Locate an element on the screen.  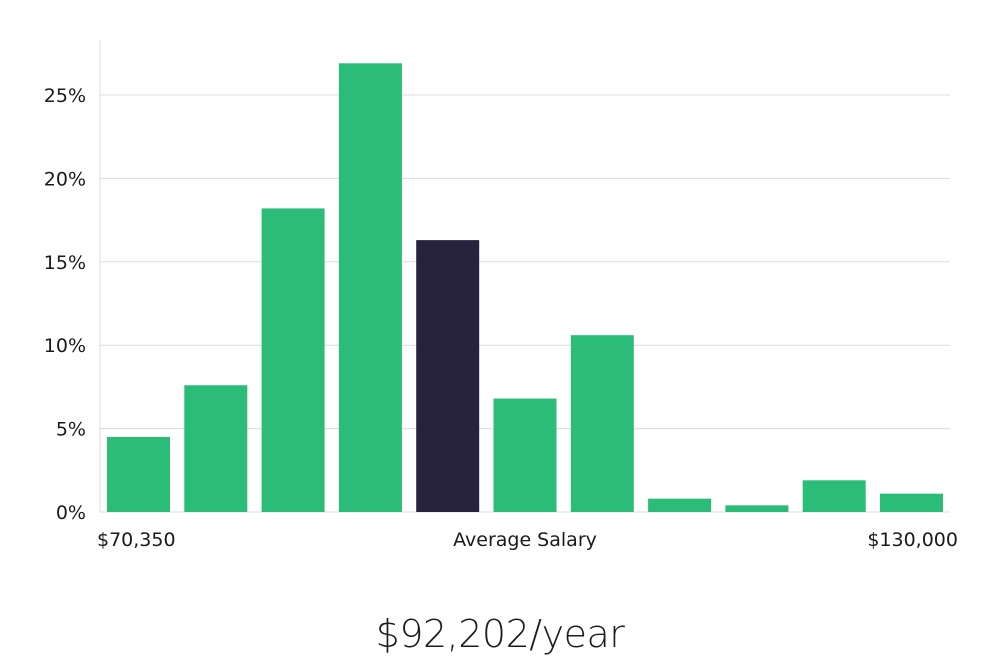
bar-highlighted is located at coordinates (448, 376).